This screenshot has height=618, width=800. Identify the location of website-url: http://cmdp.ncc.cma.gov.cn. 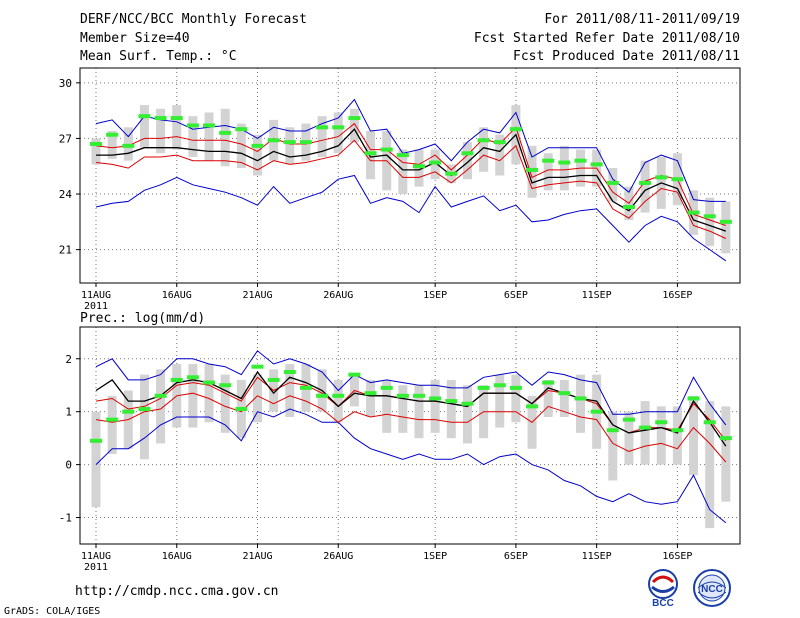
(177, 591).